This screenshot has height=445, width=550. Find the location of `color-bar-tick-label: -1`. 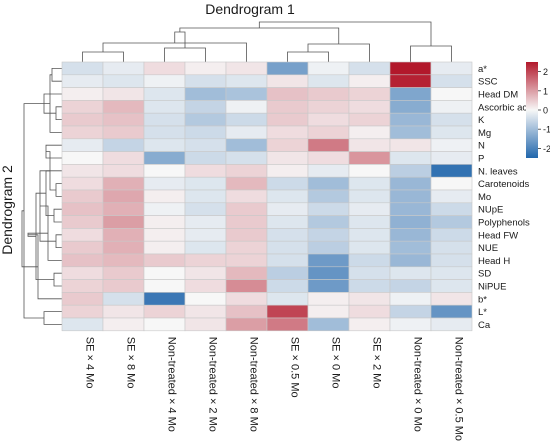

color-bar-tick-label: -1 is located at coordinates (546, 130).